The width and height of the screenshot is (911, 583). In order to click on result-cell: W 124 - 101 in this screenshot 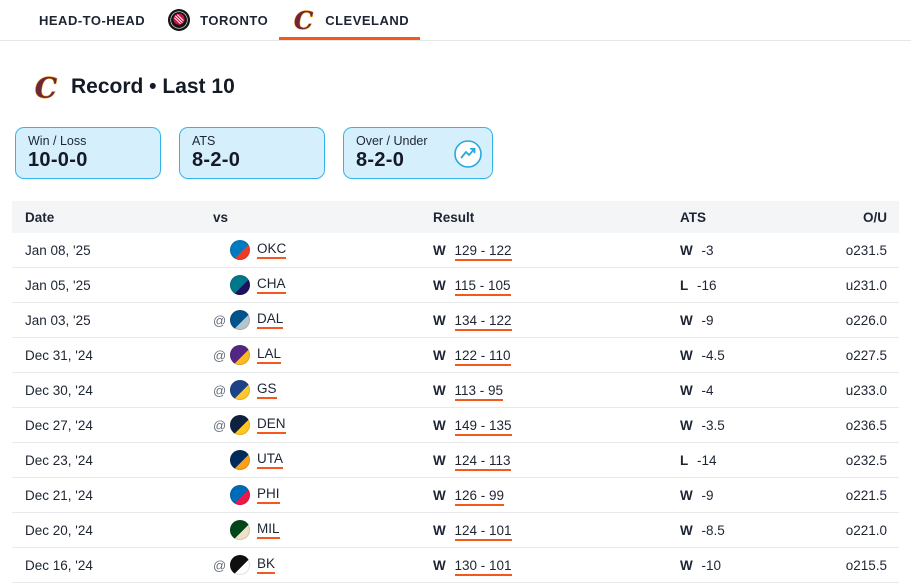, I will do `click(542, 531)`.